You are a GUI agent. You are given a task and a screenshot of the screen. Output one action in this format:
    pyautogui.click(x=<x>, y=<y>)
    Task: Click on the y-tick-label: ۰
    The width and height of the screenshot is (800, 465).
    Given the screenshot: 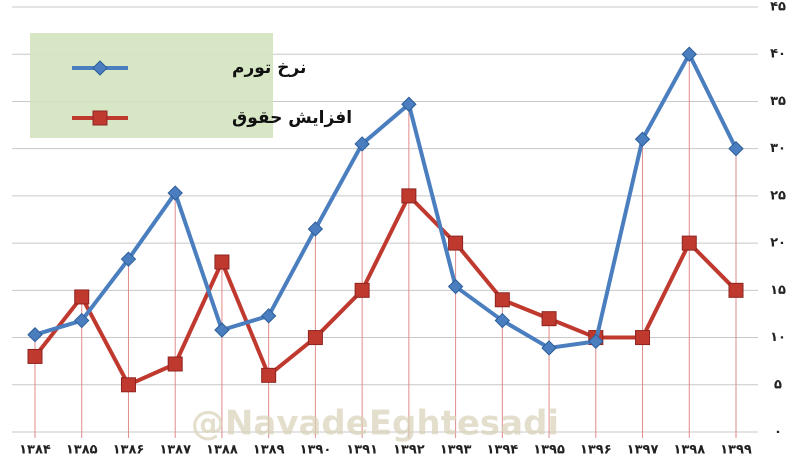 What is the action you would take?
    pyautogui.click(x=778, y=432)
    